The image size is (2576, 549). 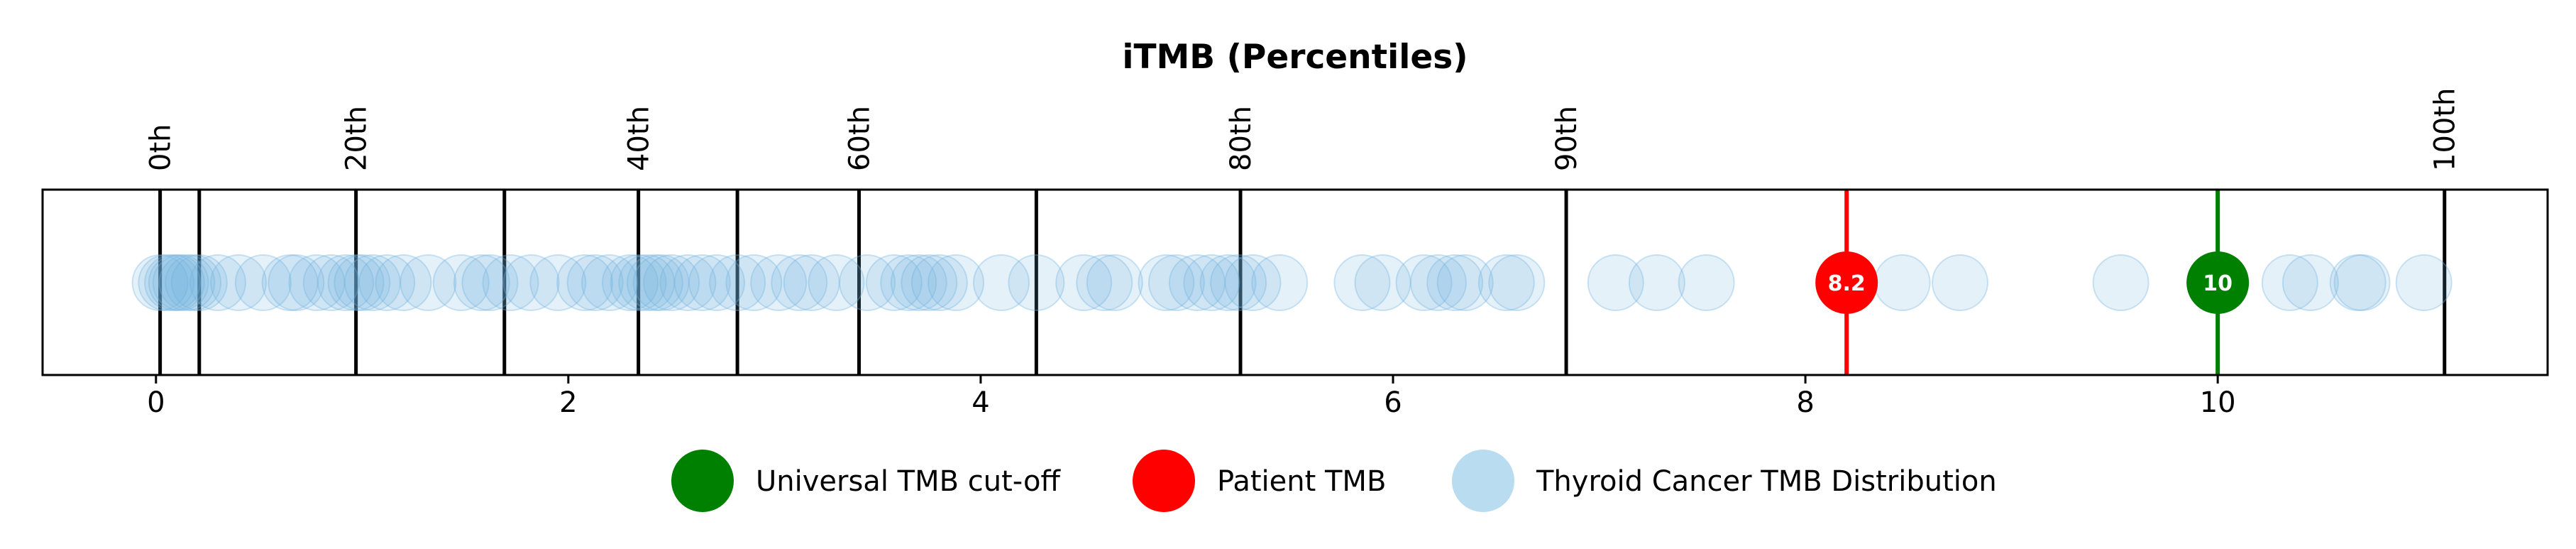 I want to click on chart-title: iTMB (Percentiles), so click(x=1295, y=58).